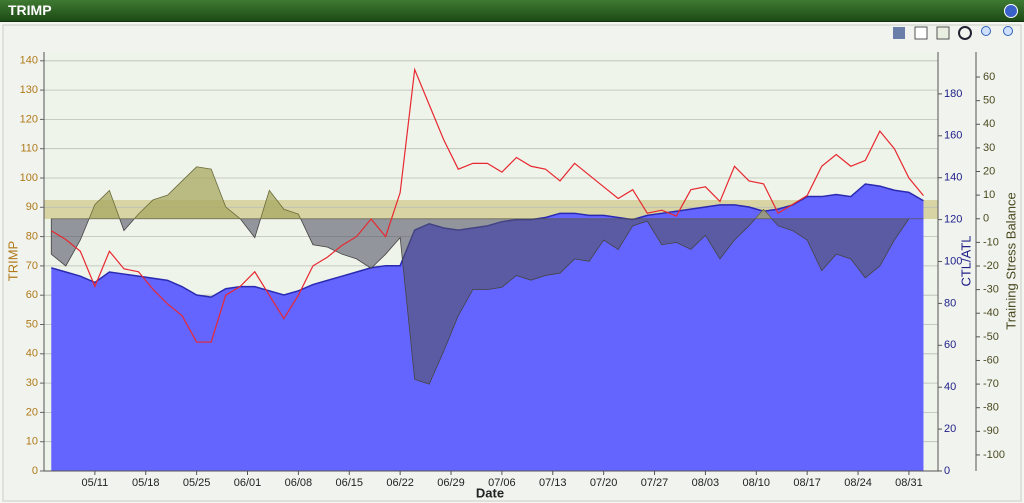  Describe the element at coordinates (32, 237) in the screenshot. I see `y-tick-label: 80` at that location.